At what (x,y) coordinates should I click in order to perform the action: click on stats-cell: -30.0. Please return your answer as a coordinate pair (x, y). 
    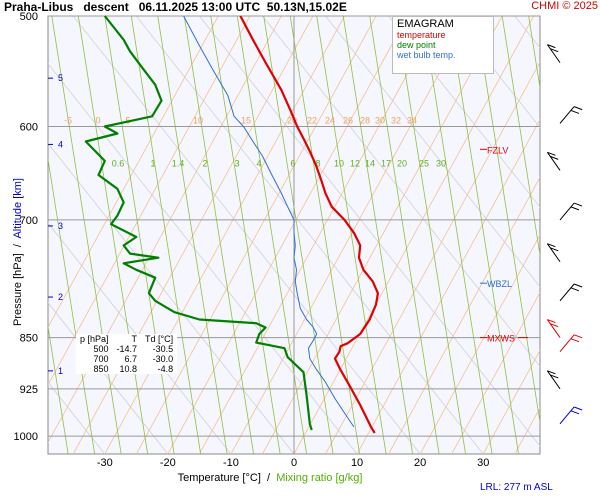
    Looking at the image, I should click on (163, 359).